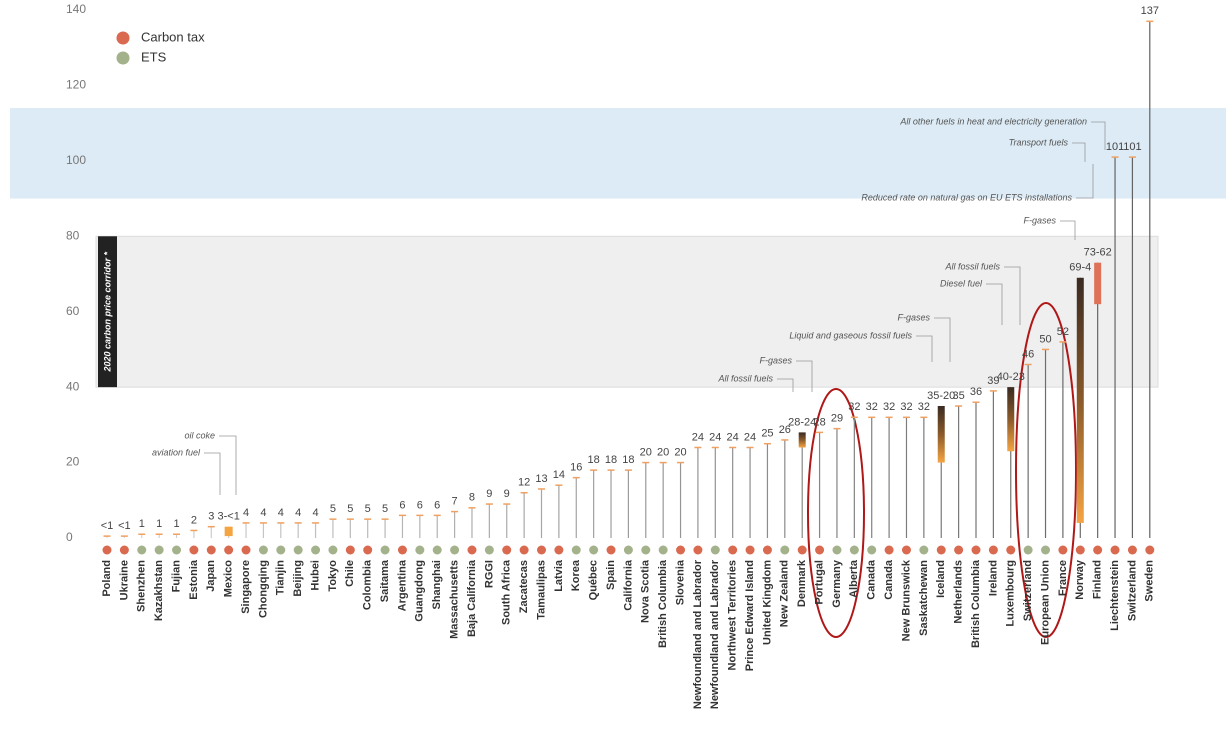 Image resolution: width=1226 pixels, height=729 pixels. Describe the element at coordinates (576, 575) in the screenshot. I see `x-tick-label: Korea` at that location.